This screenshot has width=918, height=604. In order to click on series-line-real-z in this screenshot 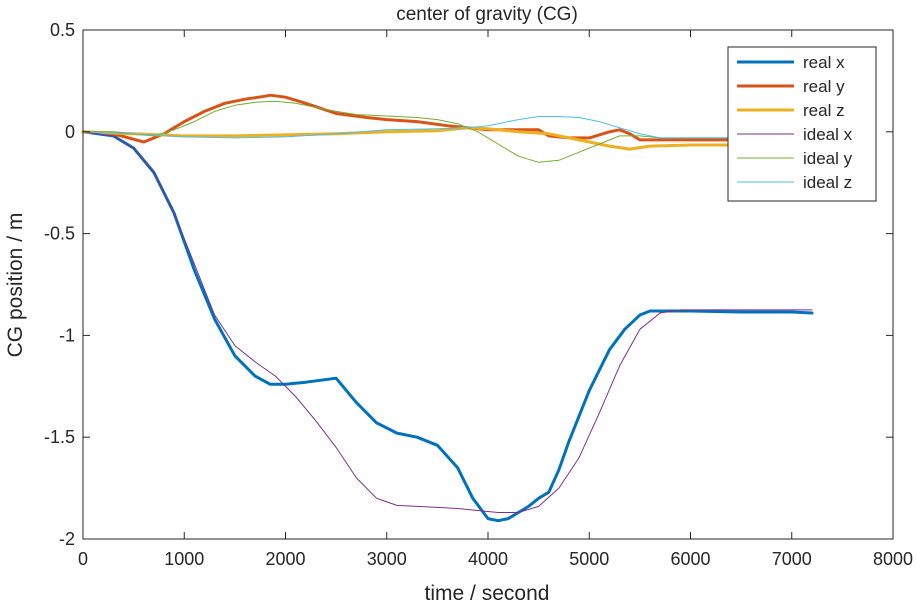, I will do `click(447, 138)`.